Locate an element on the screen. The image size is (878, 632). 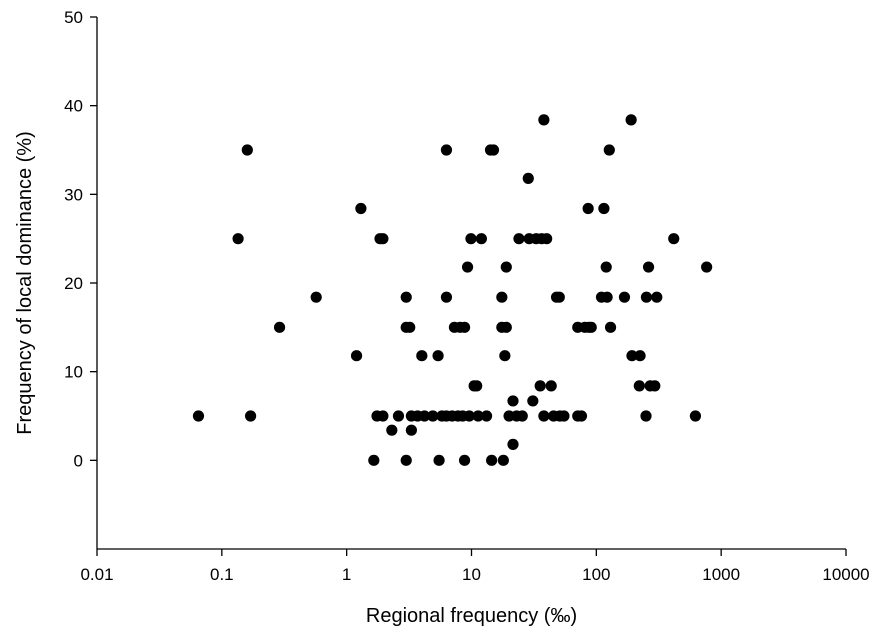
x-tick-label: 10000 is located at coordinates (845, 574).